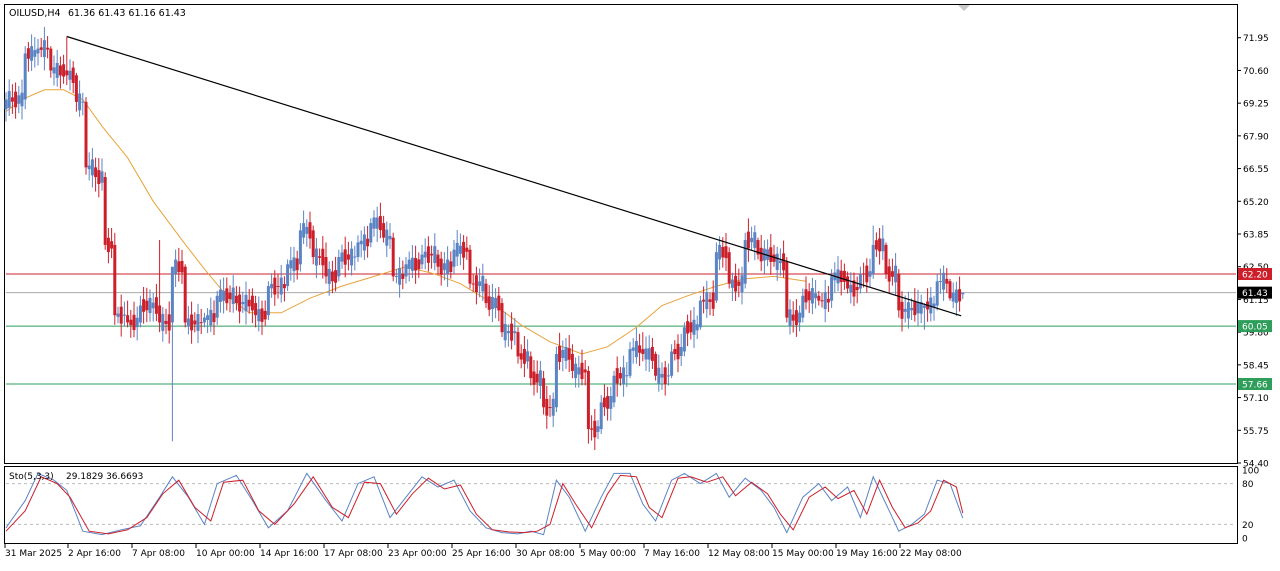 The width and height of the screenshot is (1280, 571). What do you see at coordinates (1248, 526) in the screenshot?
I see `stochastic-scale-label: 20` at bounding box center [1248, 526].